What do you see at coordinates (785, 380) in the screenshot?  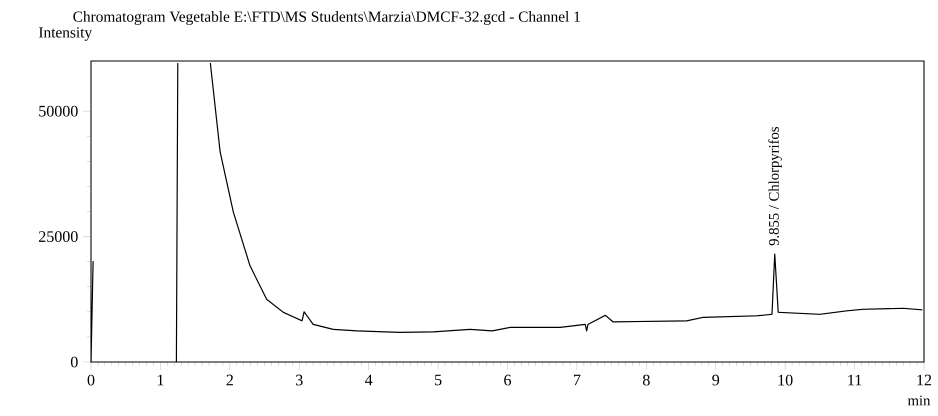 I see `x-tick-label: 10` at bounding box center [785, 380].